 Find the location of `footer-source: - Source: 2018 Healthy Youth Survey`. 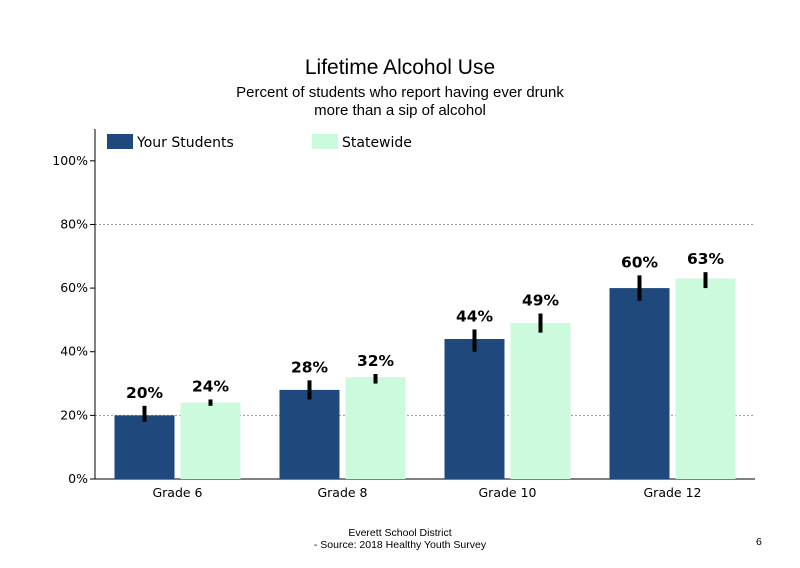

footer-source: - Source: 2018 Healthy Youth Survey is located at coordinates (400, 545).